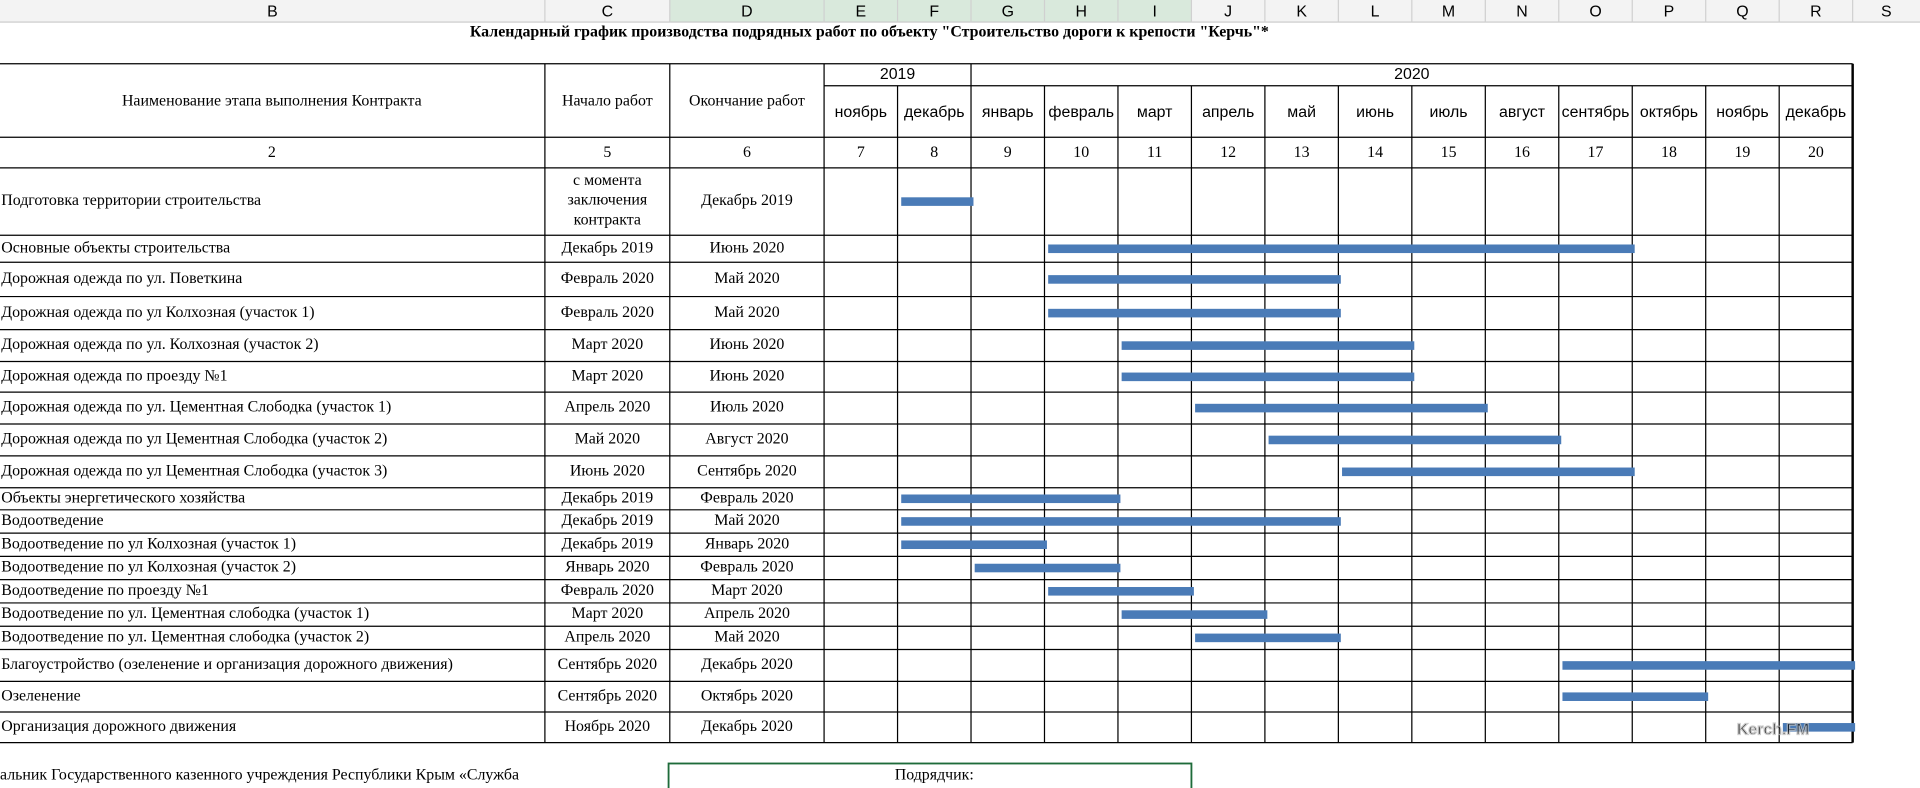 Image resolution: width=1920 pixels, height=788 pixels. I want to click on start-date: Январь 2020, so click(607, 567).